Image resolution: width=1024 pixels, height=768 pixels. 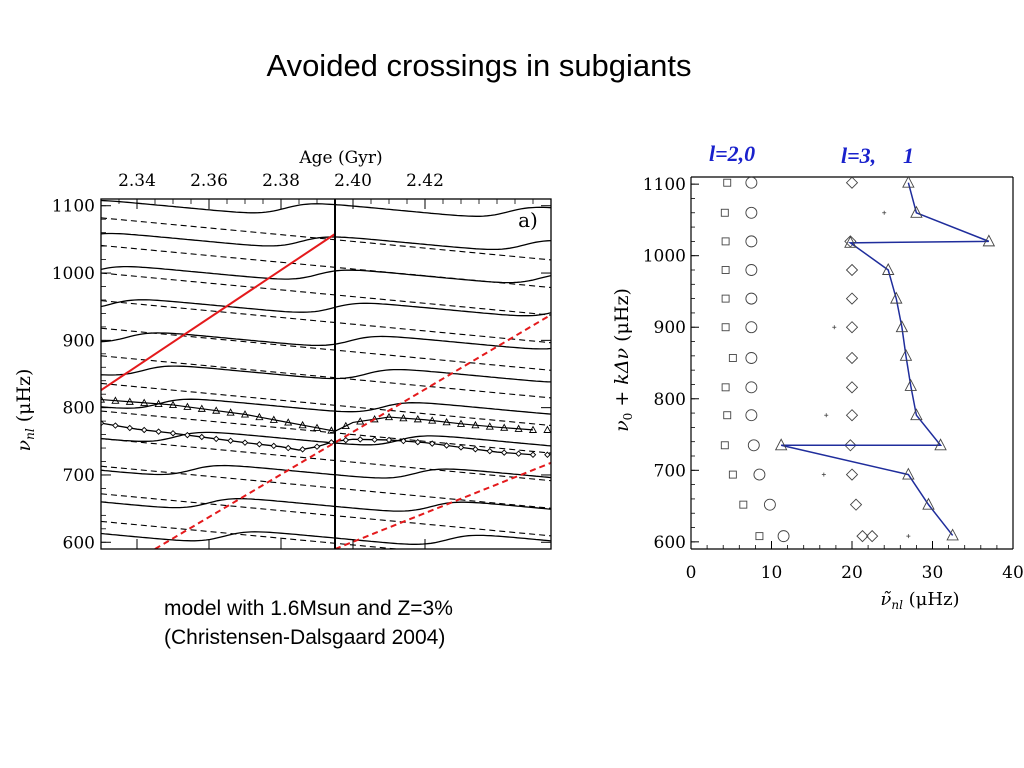 What do you see at coordinates (628, 417) in the screenshot?
I see `echelle-y-sub: 0` at bounding box center [628, 417].